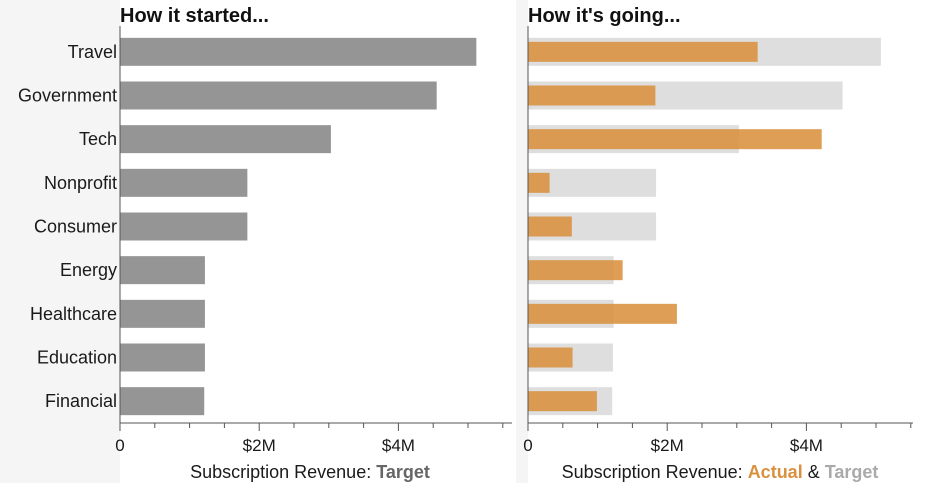 The height and width of the screenshot is (483, 935). What do you see at coordinates (298, 51) in the screenshot?
I see `bar-target-travel` at bounding box center [298, 51].